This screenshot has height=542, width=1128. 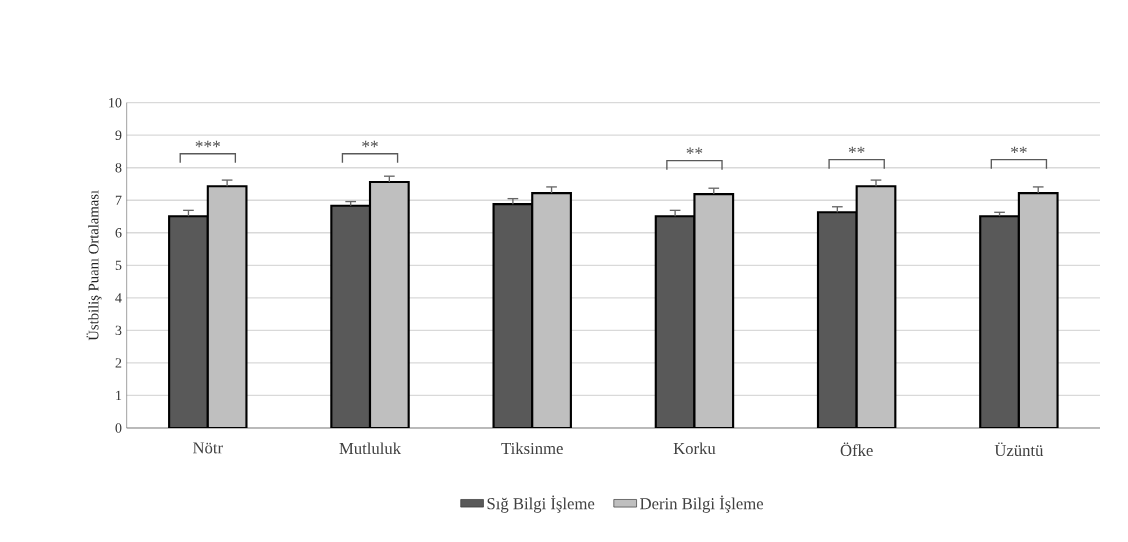 What do you see at coordinates (532, 448) in the screenshot?
I see `x-tick-label: Tiksinme` at bounding box center [532, 448].